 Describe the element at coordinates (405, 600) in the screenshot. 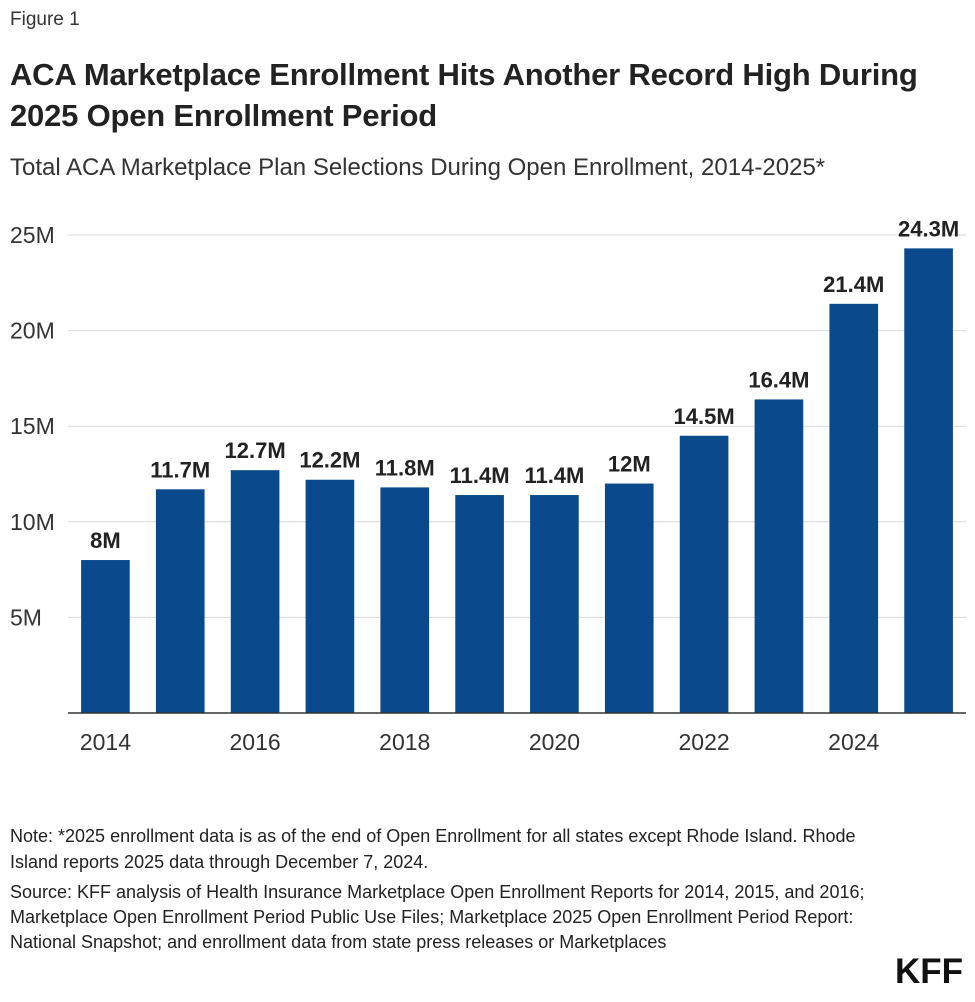

I see `bar-2018` at that location.